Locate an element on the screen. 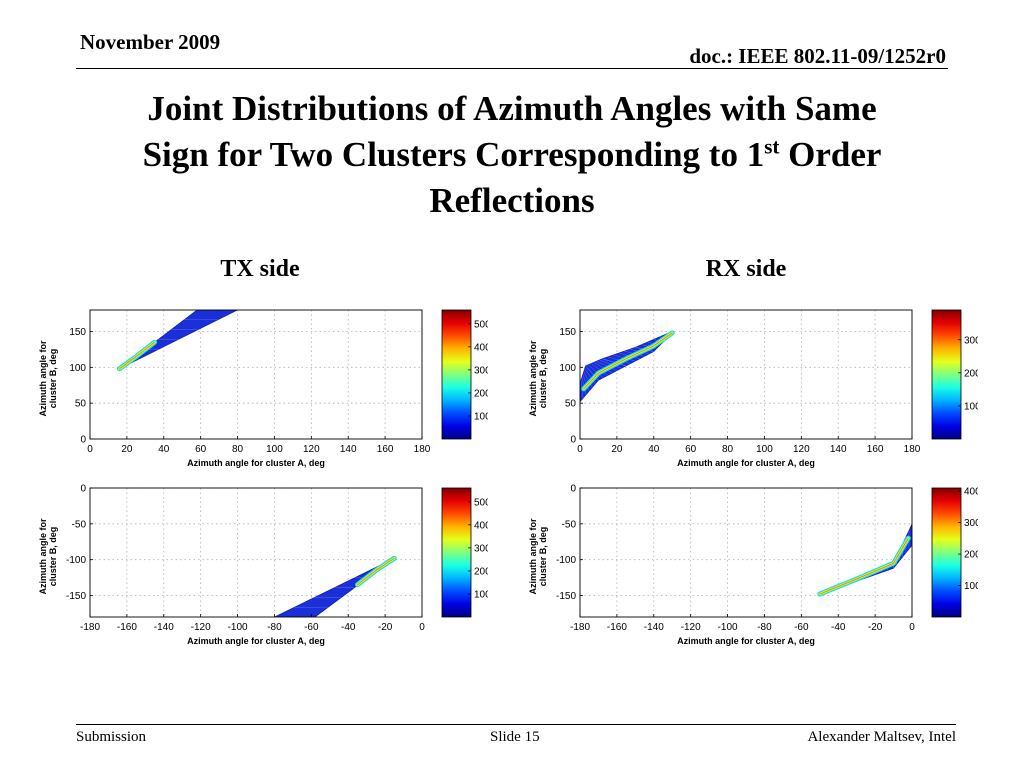 The height and width of the screenshot is (768, 1024). y-tick-label: 50 is located at coordinates (81, 404).